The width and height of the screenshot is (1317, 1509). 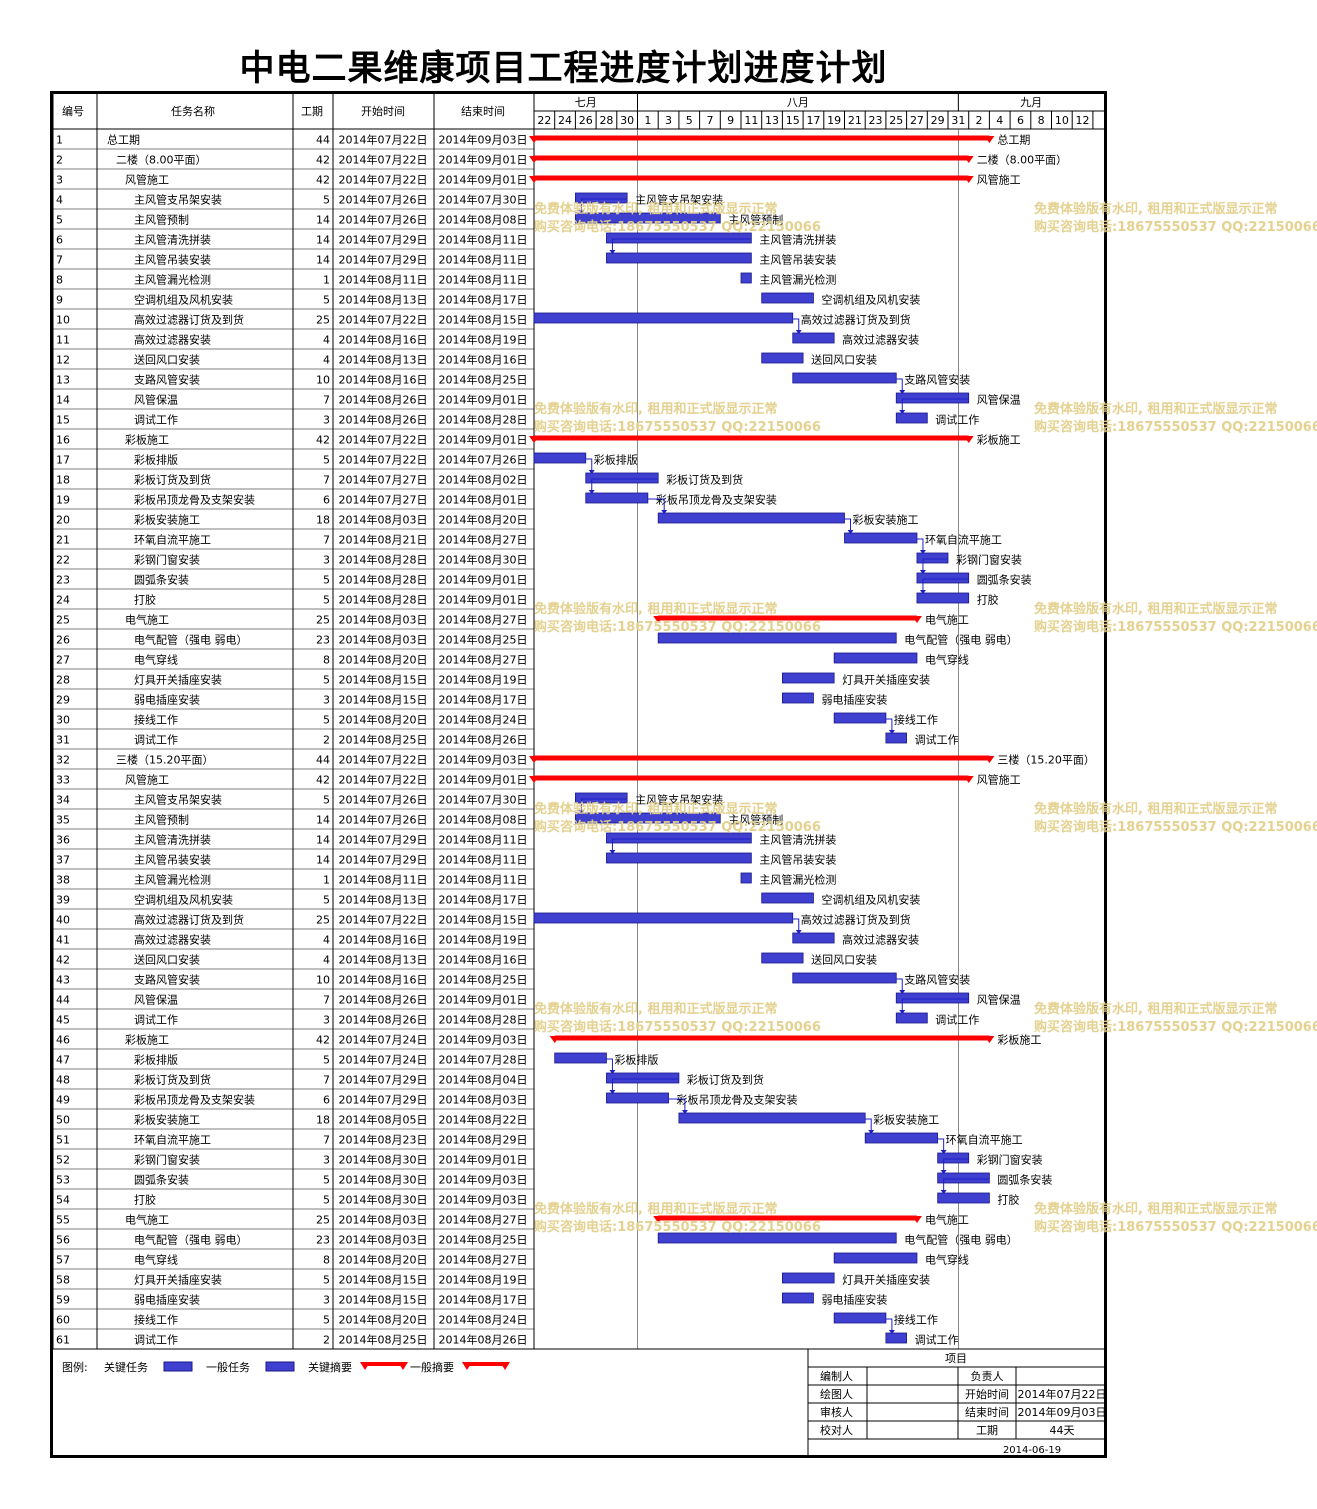 What do you see at coordinates (280, 1366) in the screenshot?
I see `legend-normal-task-swatch` at bounding box center [280, 1366].